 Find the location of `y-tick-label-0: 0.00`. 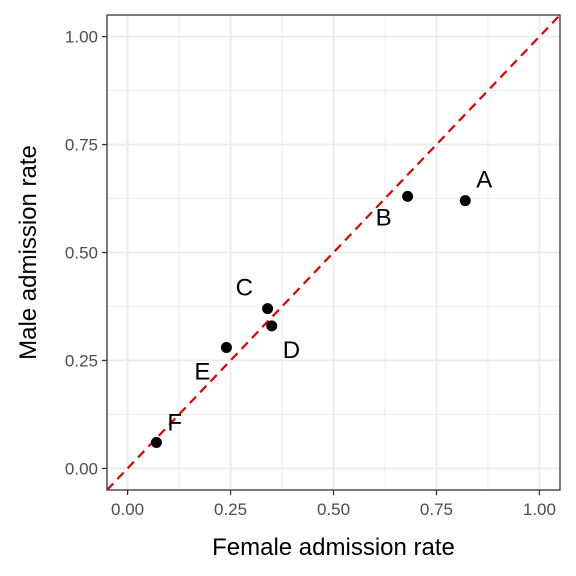

y-tick-label-0: 0.00 is located at coordinates (81, 468).